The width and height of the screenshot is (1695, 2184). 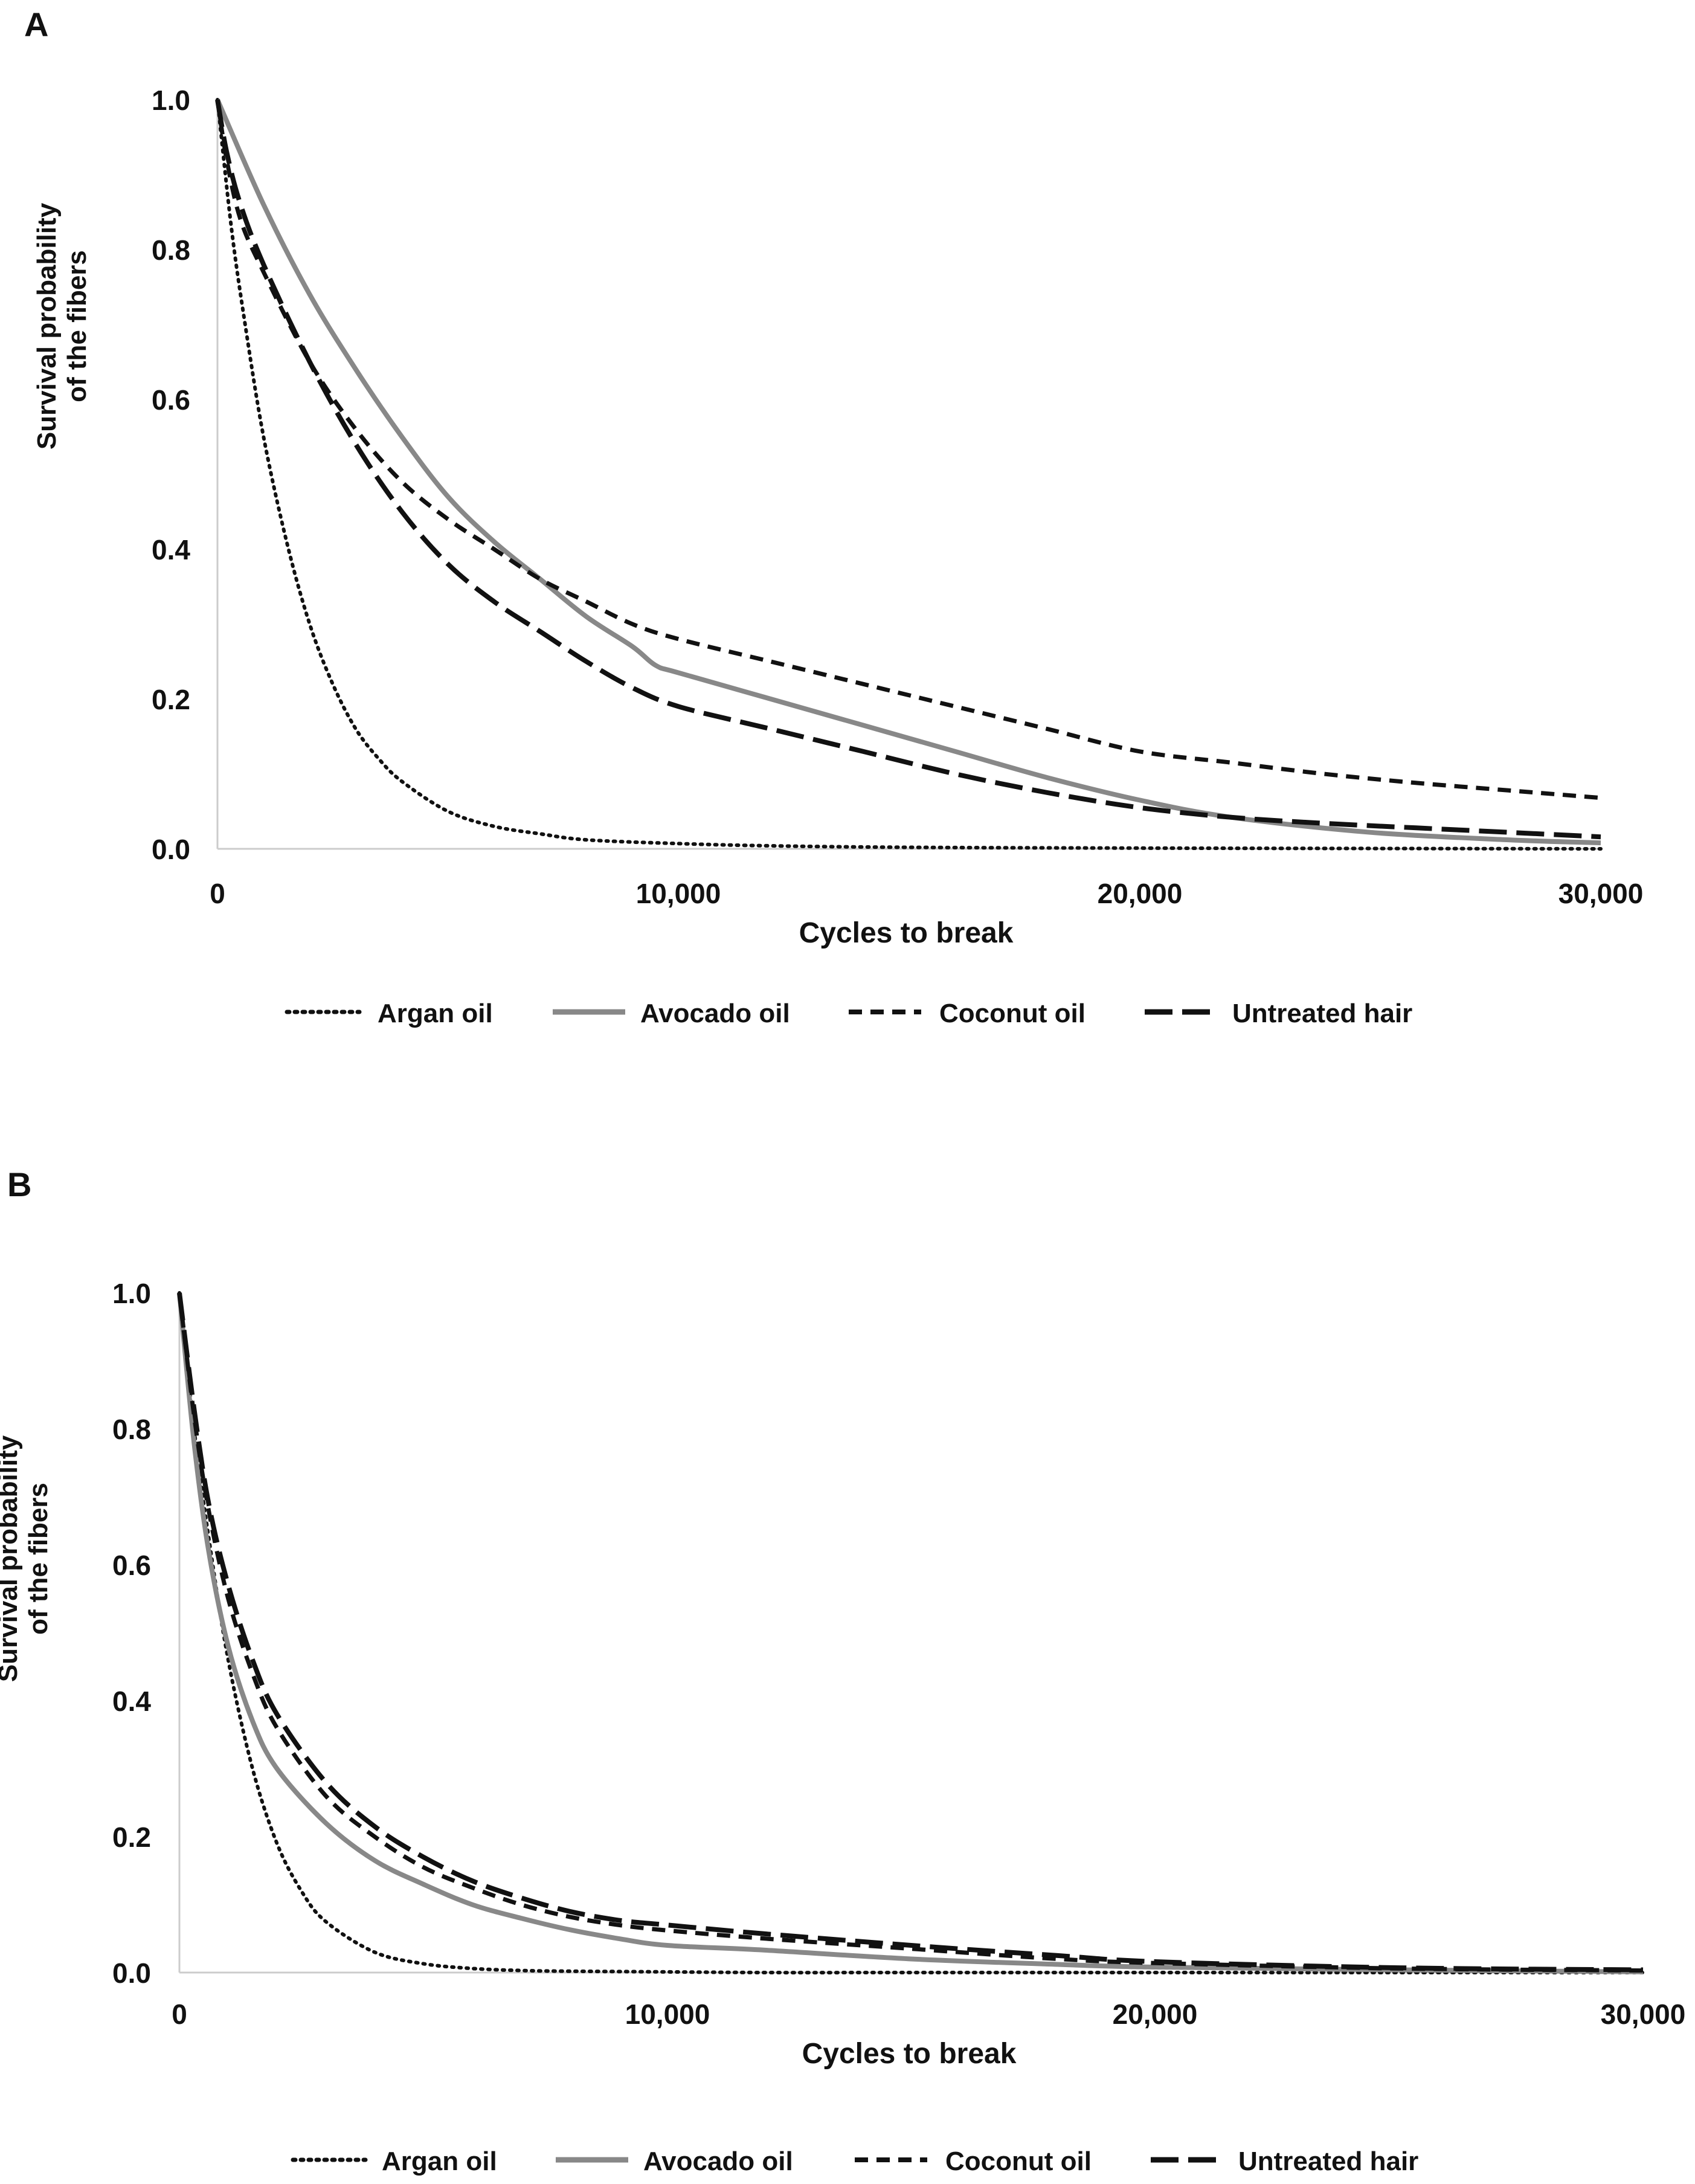 I want to click on panel-b-ytick-label: 0.4, so click(x=131, y=1701).